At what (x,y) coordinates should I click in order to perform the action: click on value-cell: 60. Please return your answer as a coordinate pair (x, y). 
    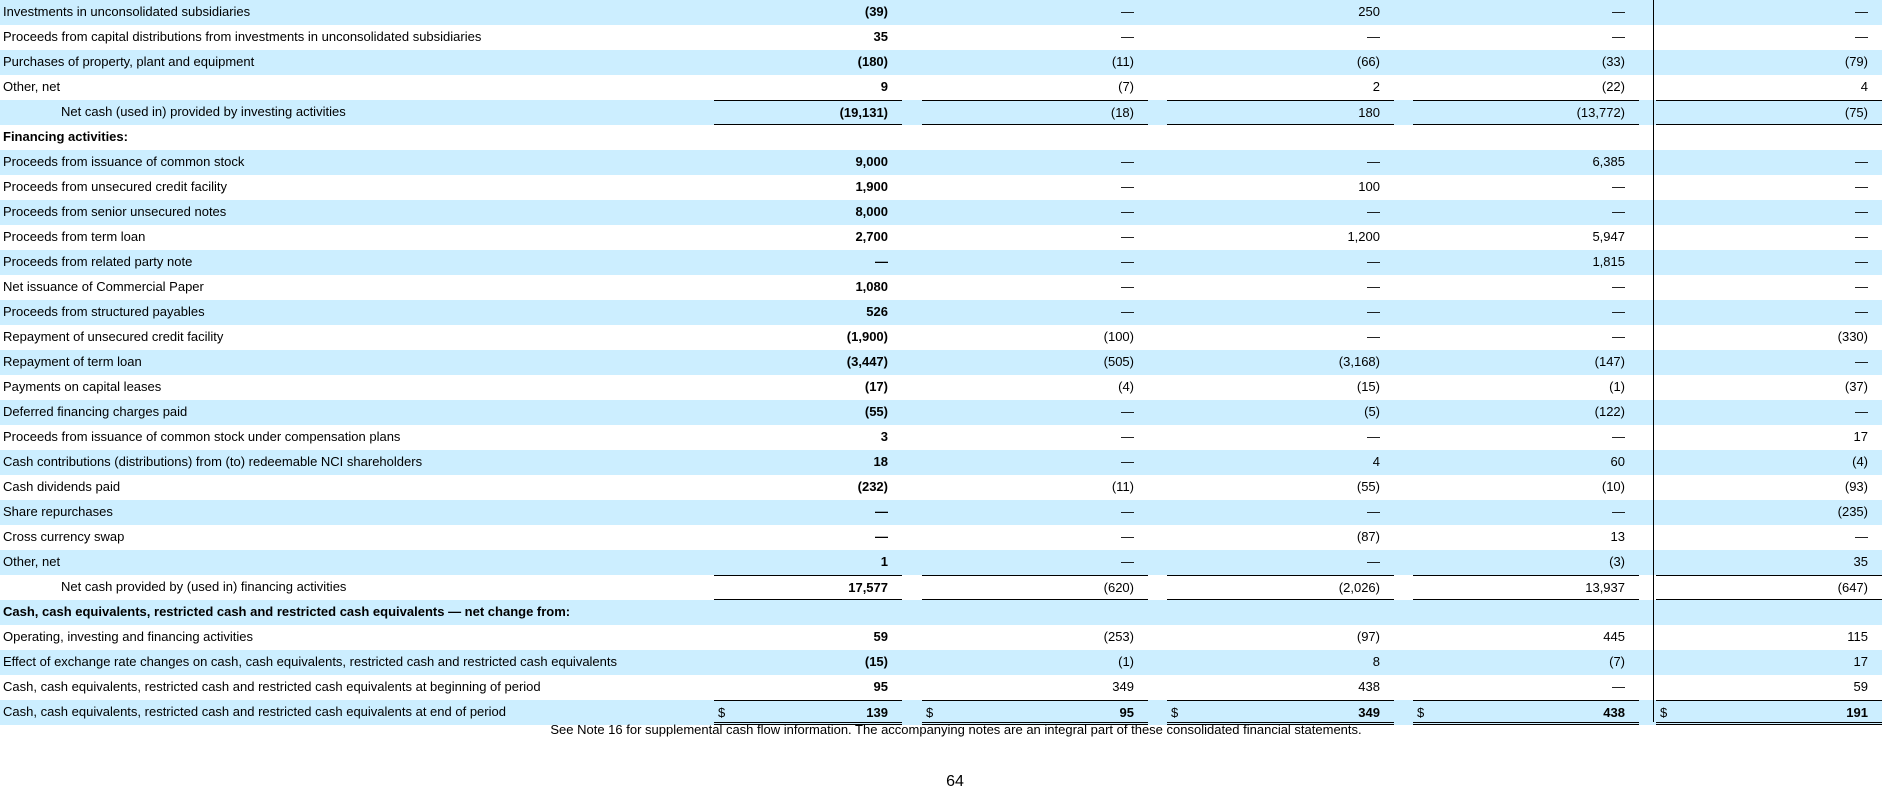
    Looking at the image, I should click on (1526, 462).